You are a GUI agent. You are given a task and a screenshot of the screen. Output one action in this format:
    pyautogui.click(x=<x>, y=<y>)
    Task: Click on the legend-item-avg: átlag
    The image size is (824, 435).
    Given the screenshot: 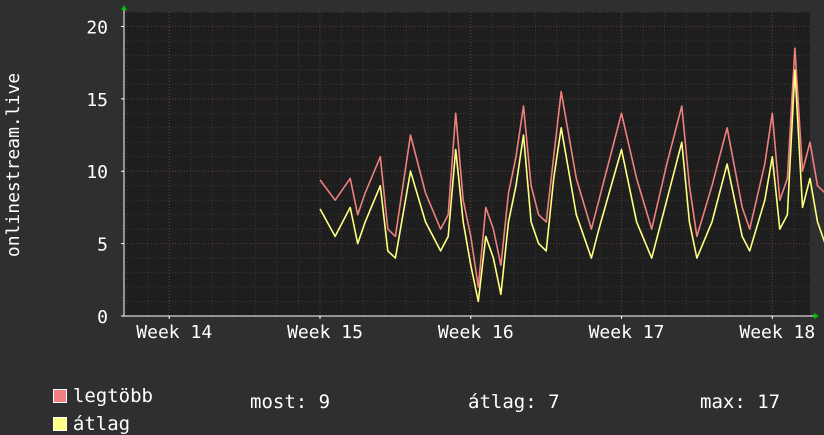 What is the action you would take?
    pyautogui.click(x=80, y=413)
    